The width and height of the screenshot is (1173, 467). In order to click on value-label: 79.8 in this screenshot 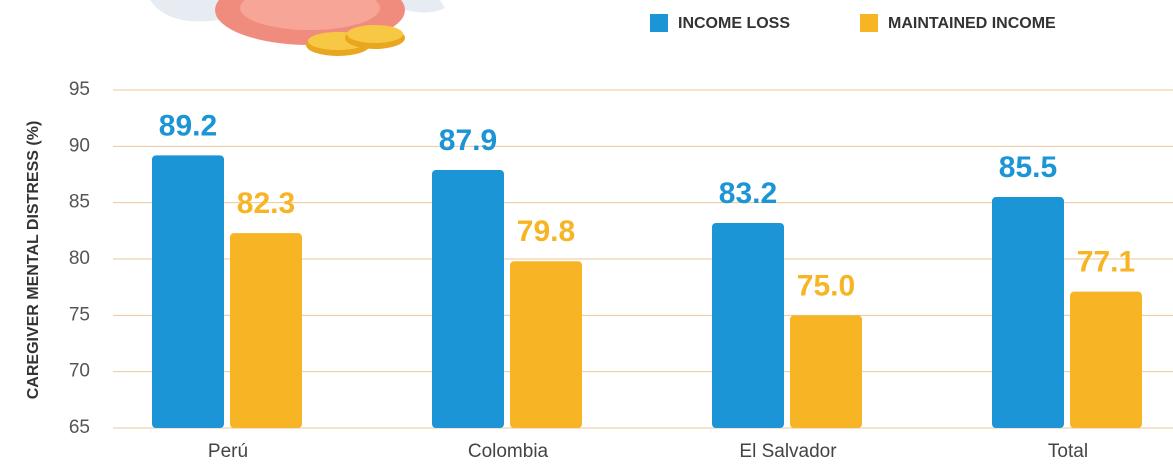, I will do `click(546, 231)`.